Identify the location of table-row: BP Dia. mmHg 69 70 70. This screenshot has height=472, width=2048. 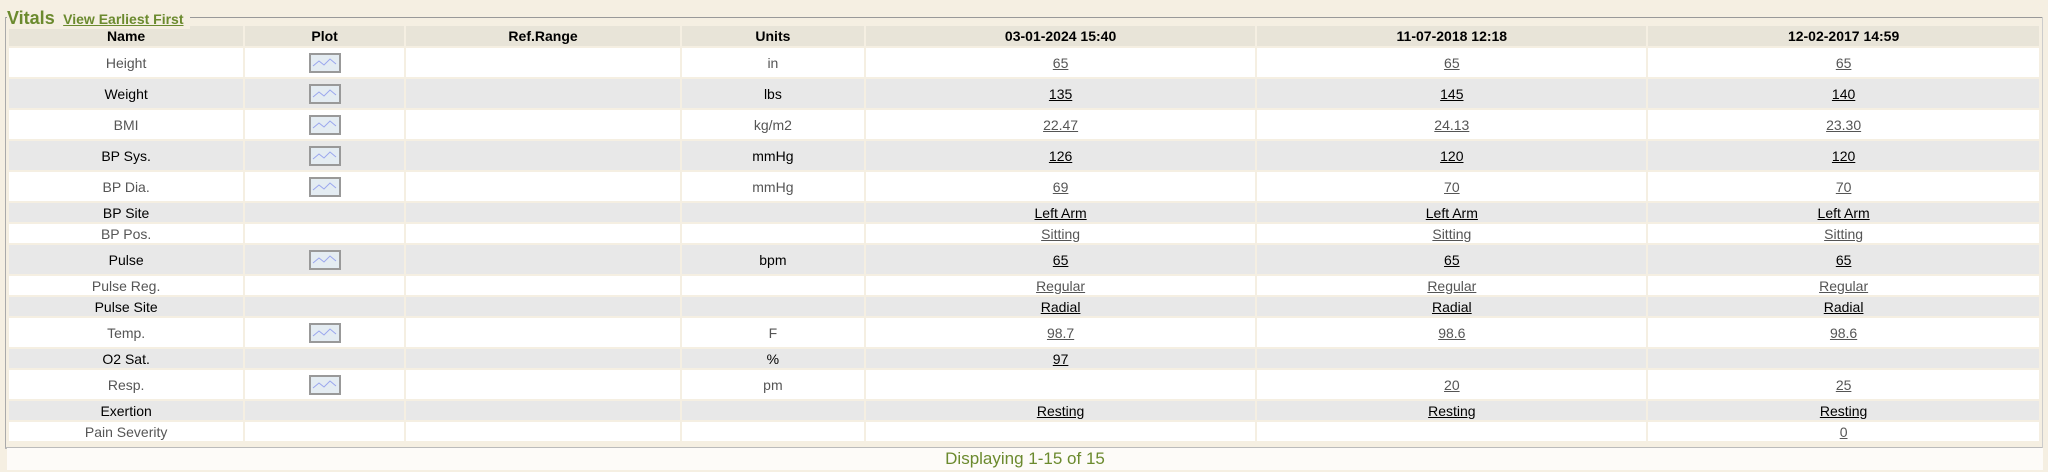
(1023, 187).